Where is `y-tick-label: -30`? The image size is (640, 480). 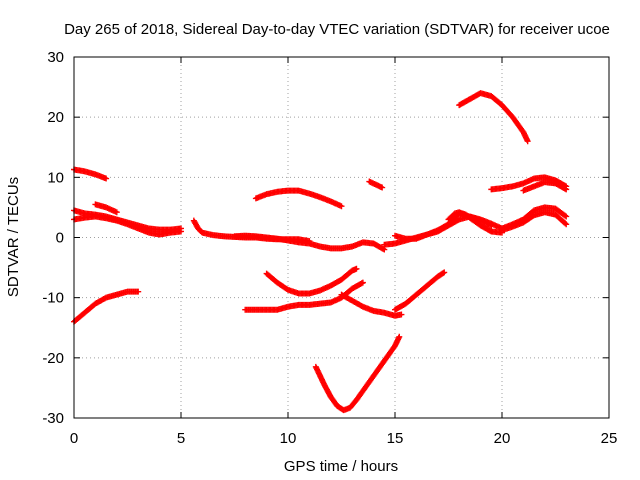 y-tick-label: -30 is located at coordinates (53, 418).